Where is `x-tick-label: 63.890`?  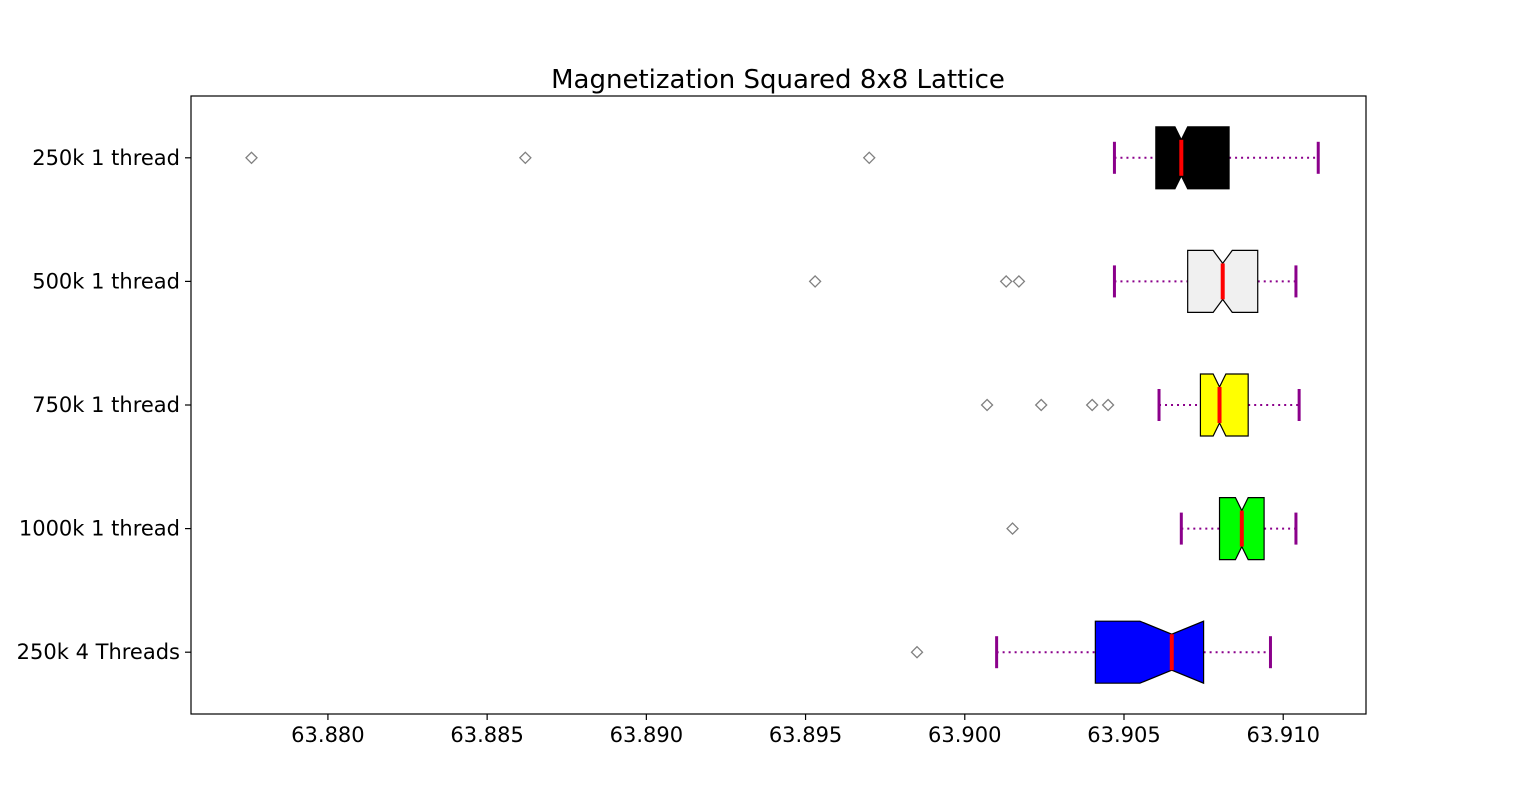 x-tick-label: 63.890 is located at coordinates (646, 735).